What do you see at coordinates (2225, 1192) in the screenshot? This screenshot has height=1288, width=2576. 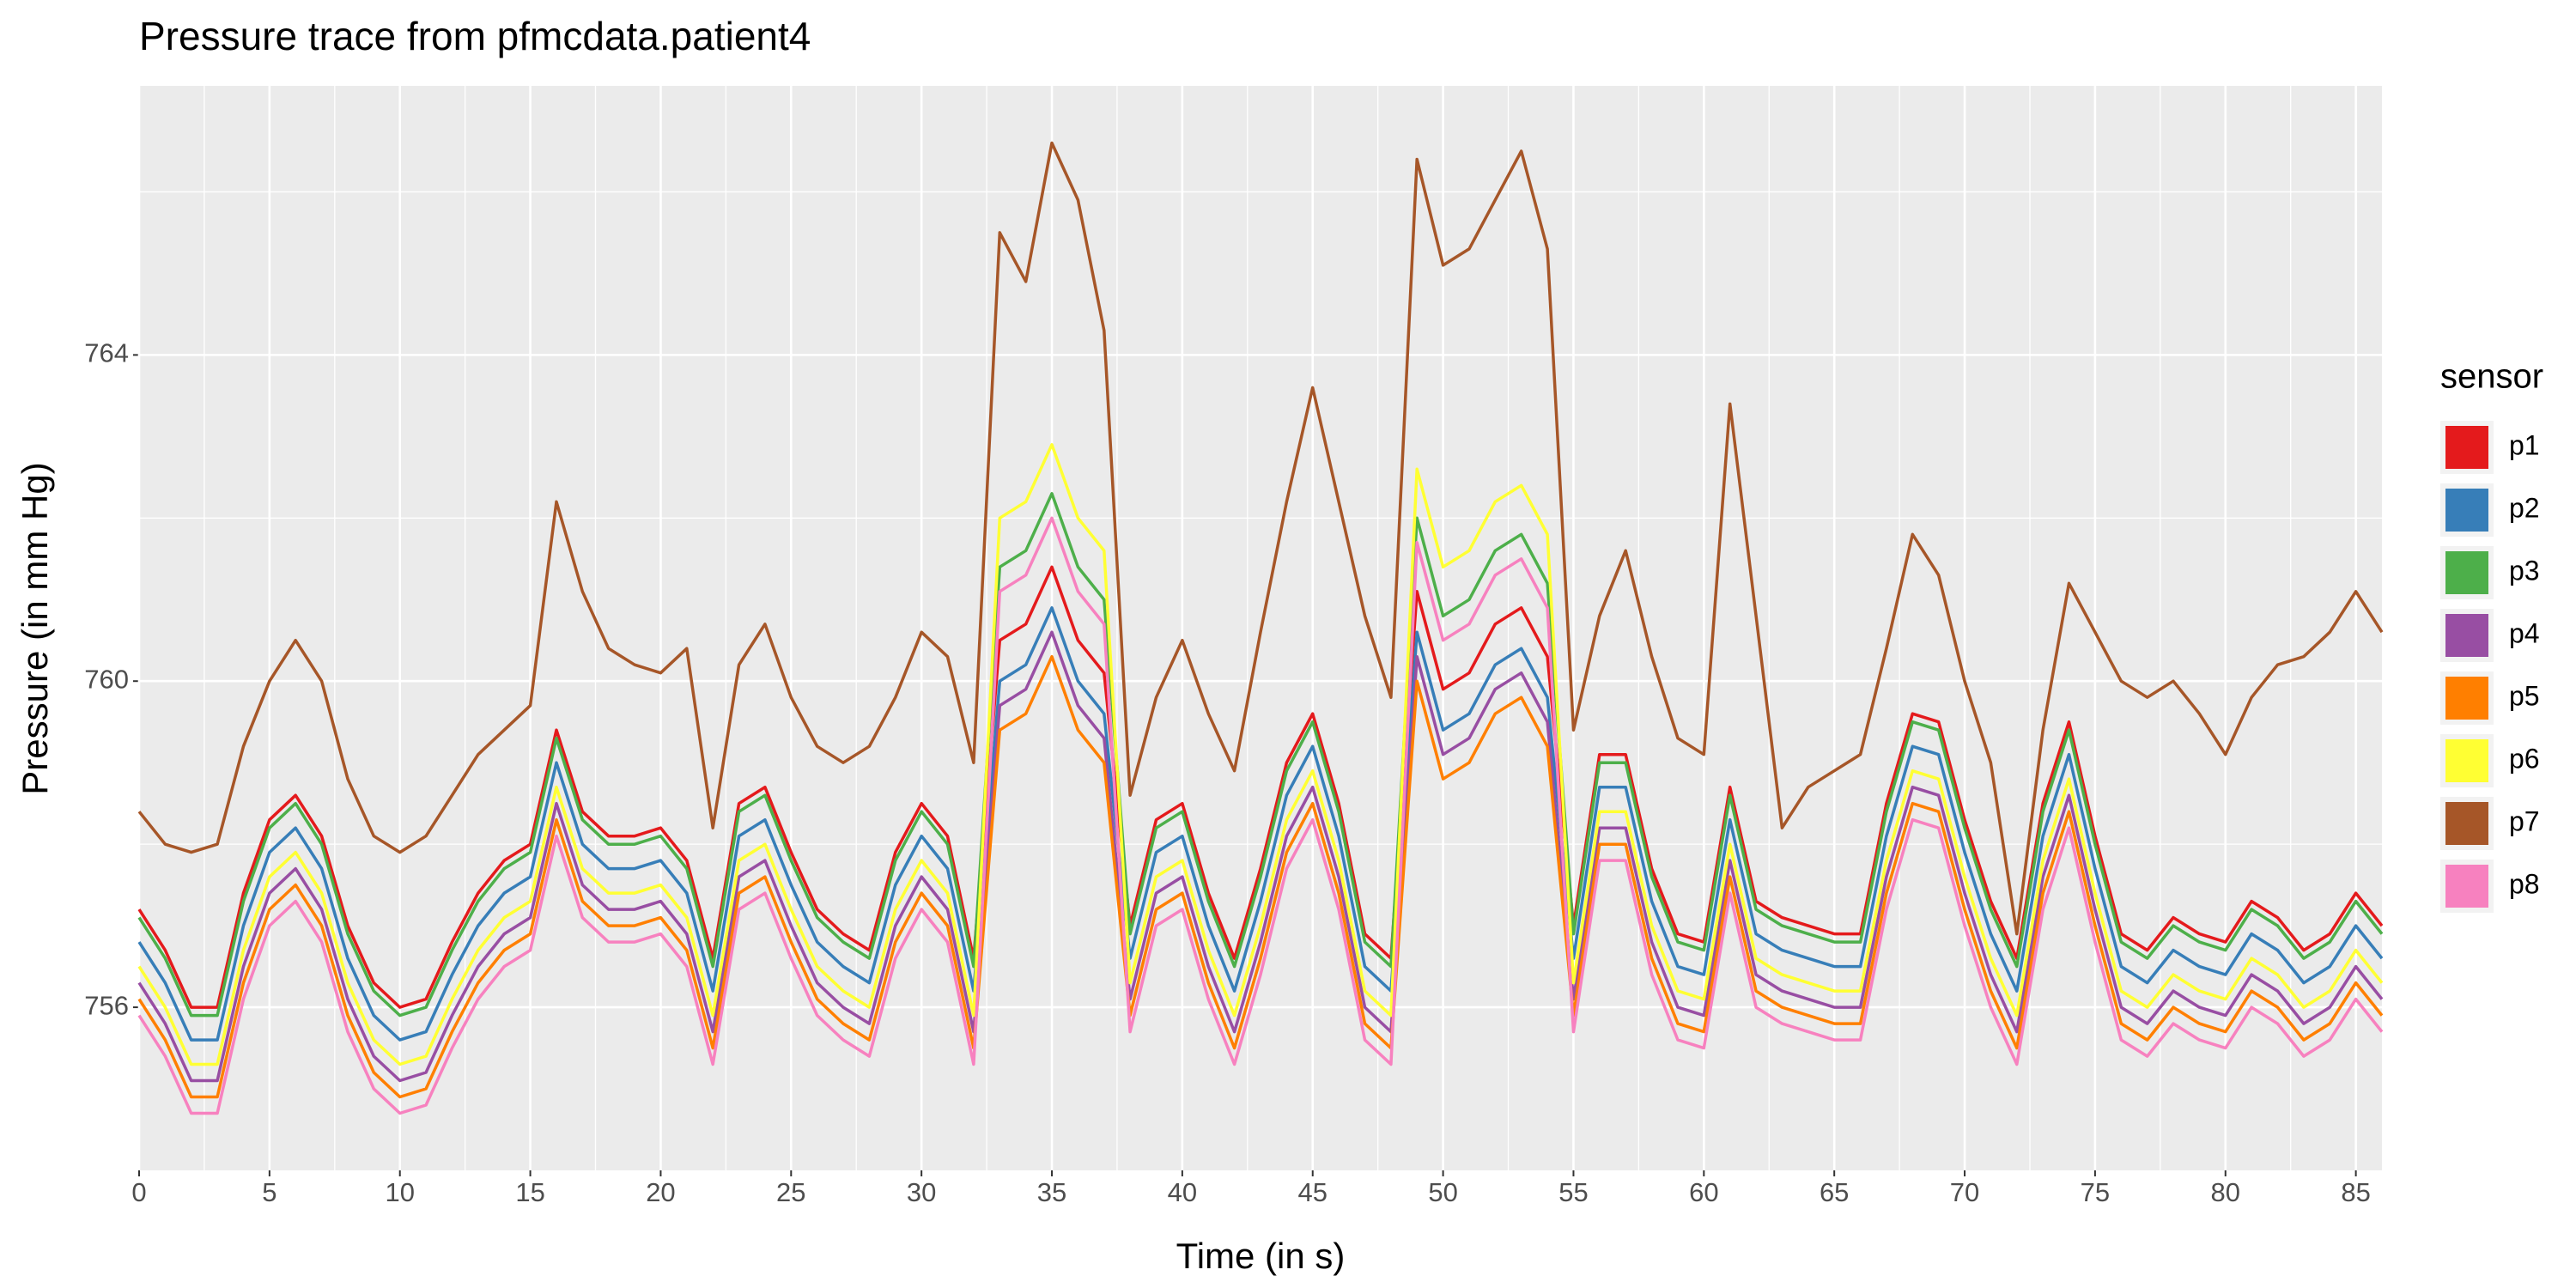 I see `x-tick-label: 80` at bounding box center [2225, 1192].